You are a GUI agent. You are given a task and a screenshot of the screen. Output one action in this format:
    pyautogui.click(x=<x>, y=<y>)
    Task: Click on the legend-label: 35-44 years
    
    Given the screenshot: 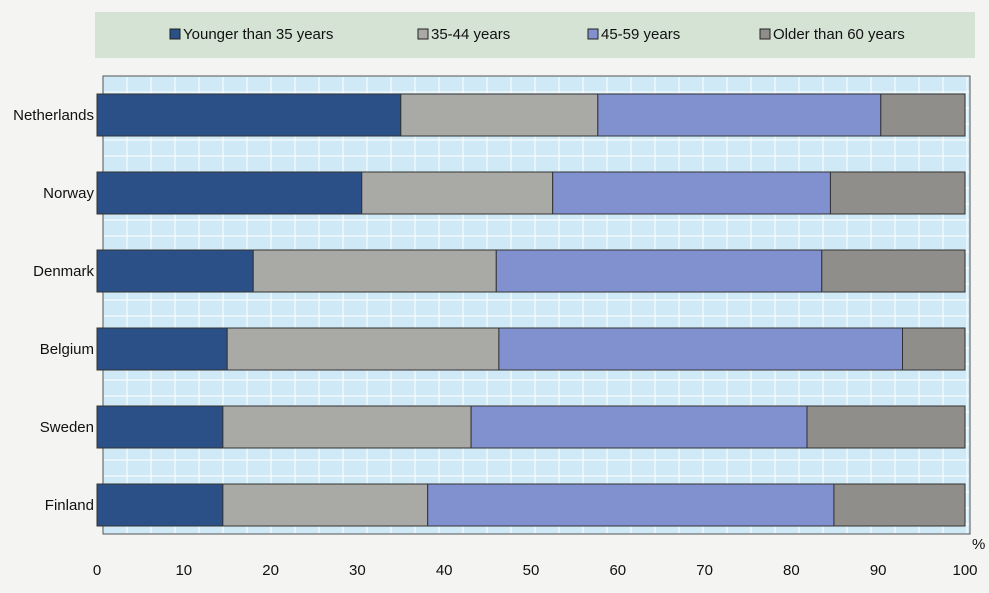 What is the action you would take?
    pyautogui.click(x=470, y=34)
    